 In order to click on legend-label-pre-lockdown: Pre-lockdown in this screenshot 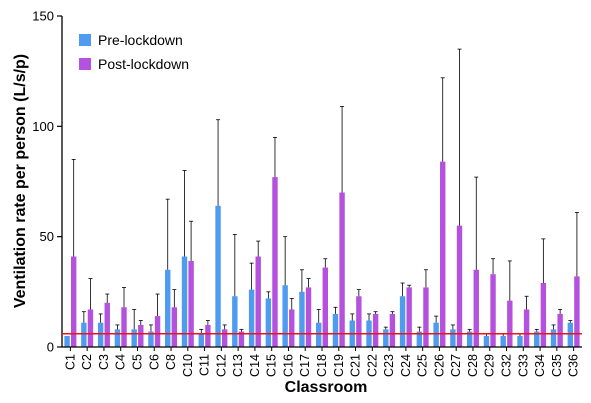, I will do `click(140, 40)`.